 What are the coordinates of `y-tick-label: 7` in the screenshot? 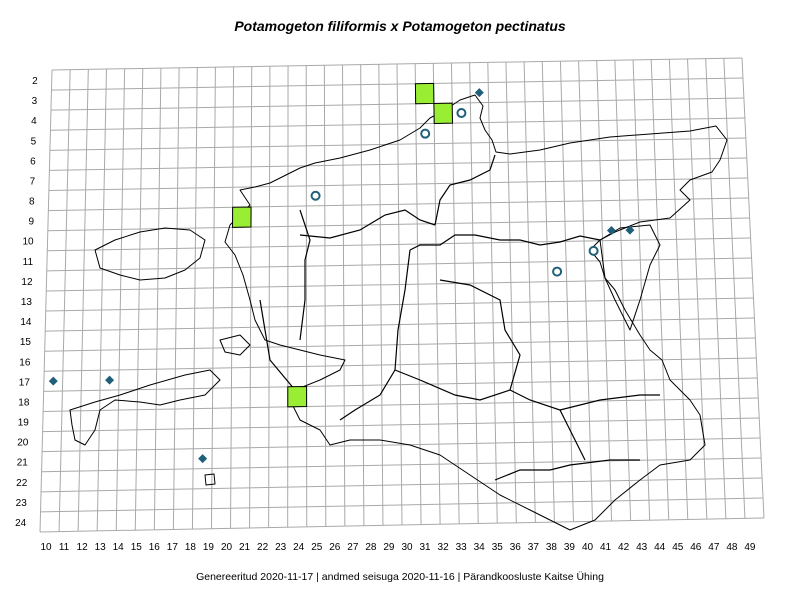 It's located at (33, 181).